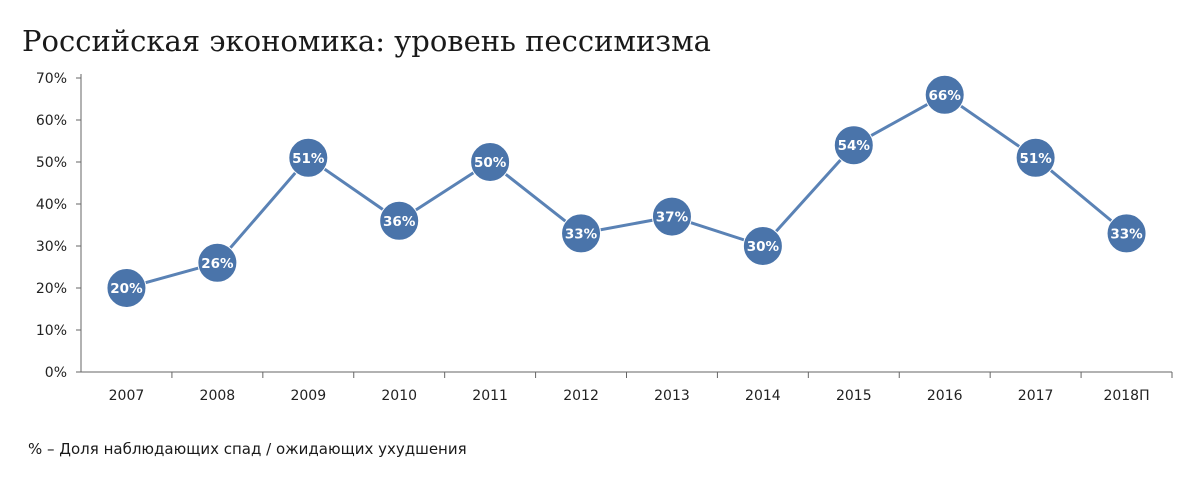 This screenshot has width=1200, height=479. What do you see at coordinates (51, 247) in the screenshot?
I see `y-tick-label: 30%` at bounding box center [51, 247].